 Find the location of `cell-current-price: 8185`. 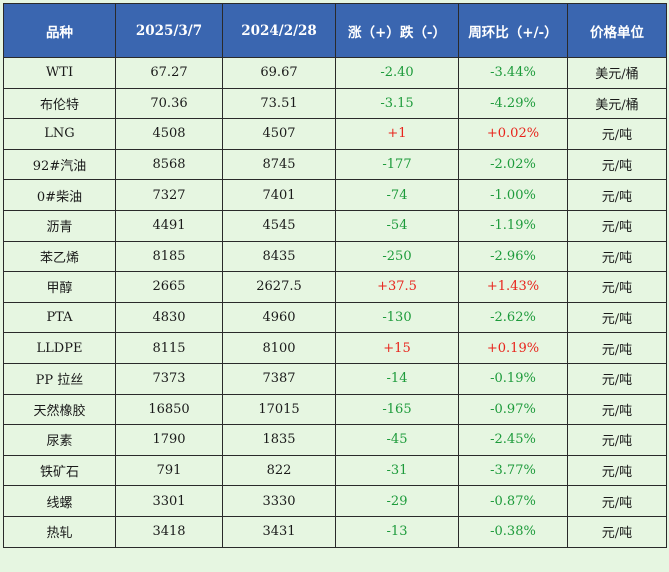

cell-current-price: 8185 is located at coordinates (169, 256).